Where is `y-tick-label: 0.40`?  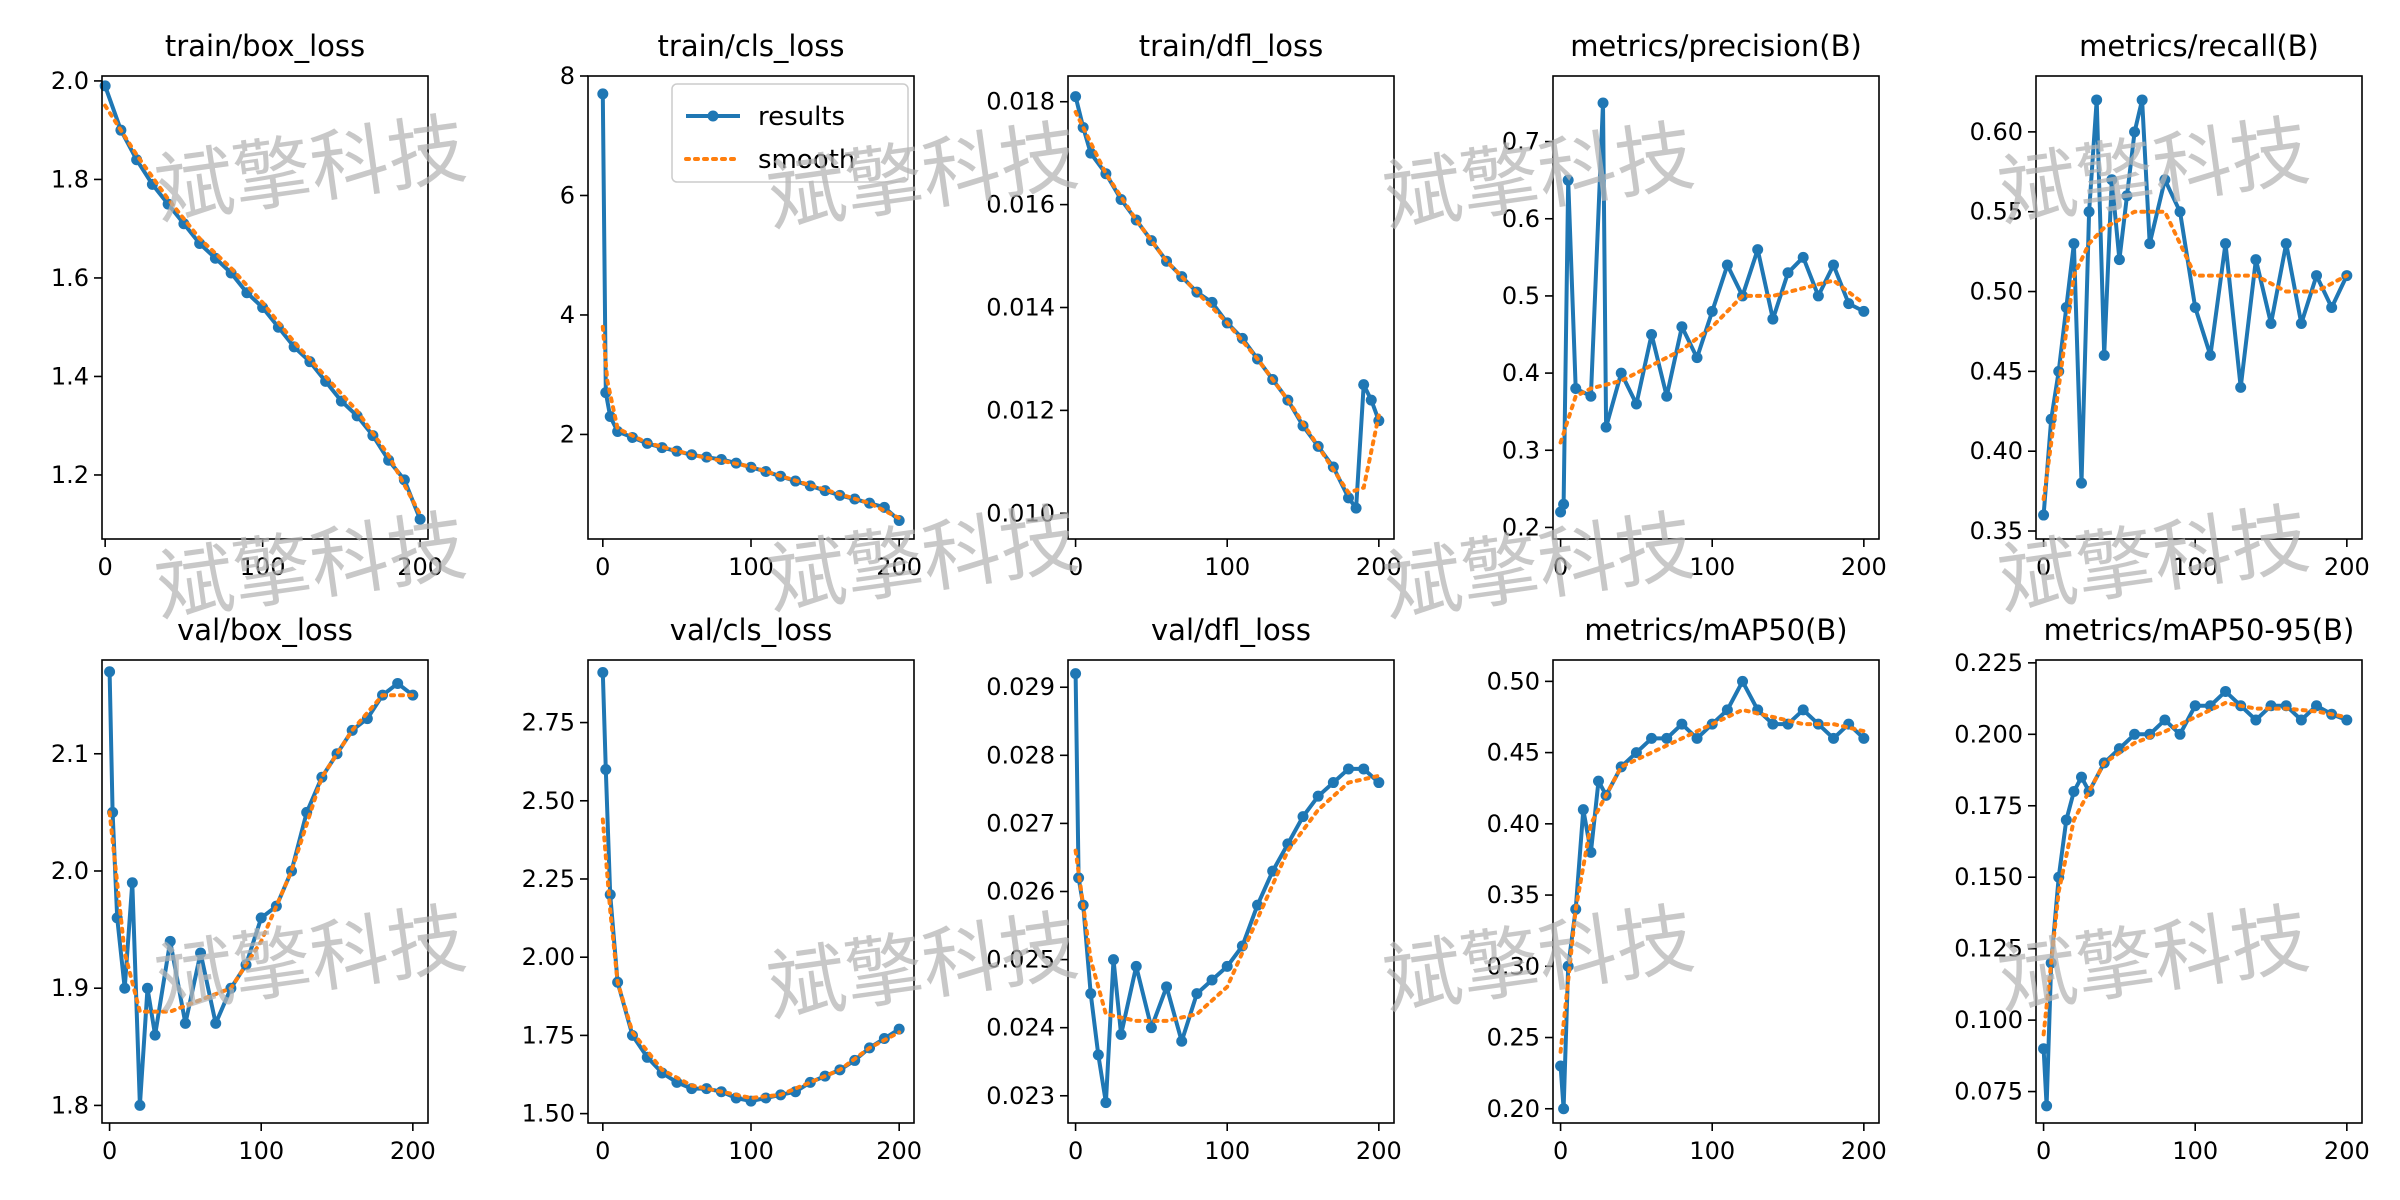 y-tick-label: 0.40 is located at coordinates (1513, 824).